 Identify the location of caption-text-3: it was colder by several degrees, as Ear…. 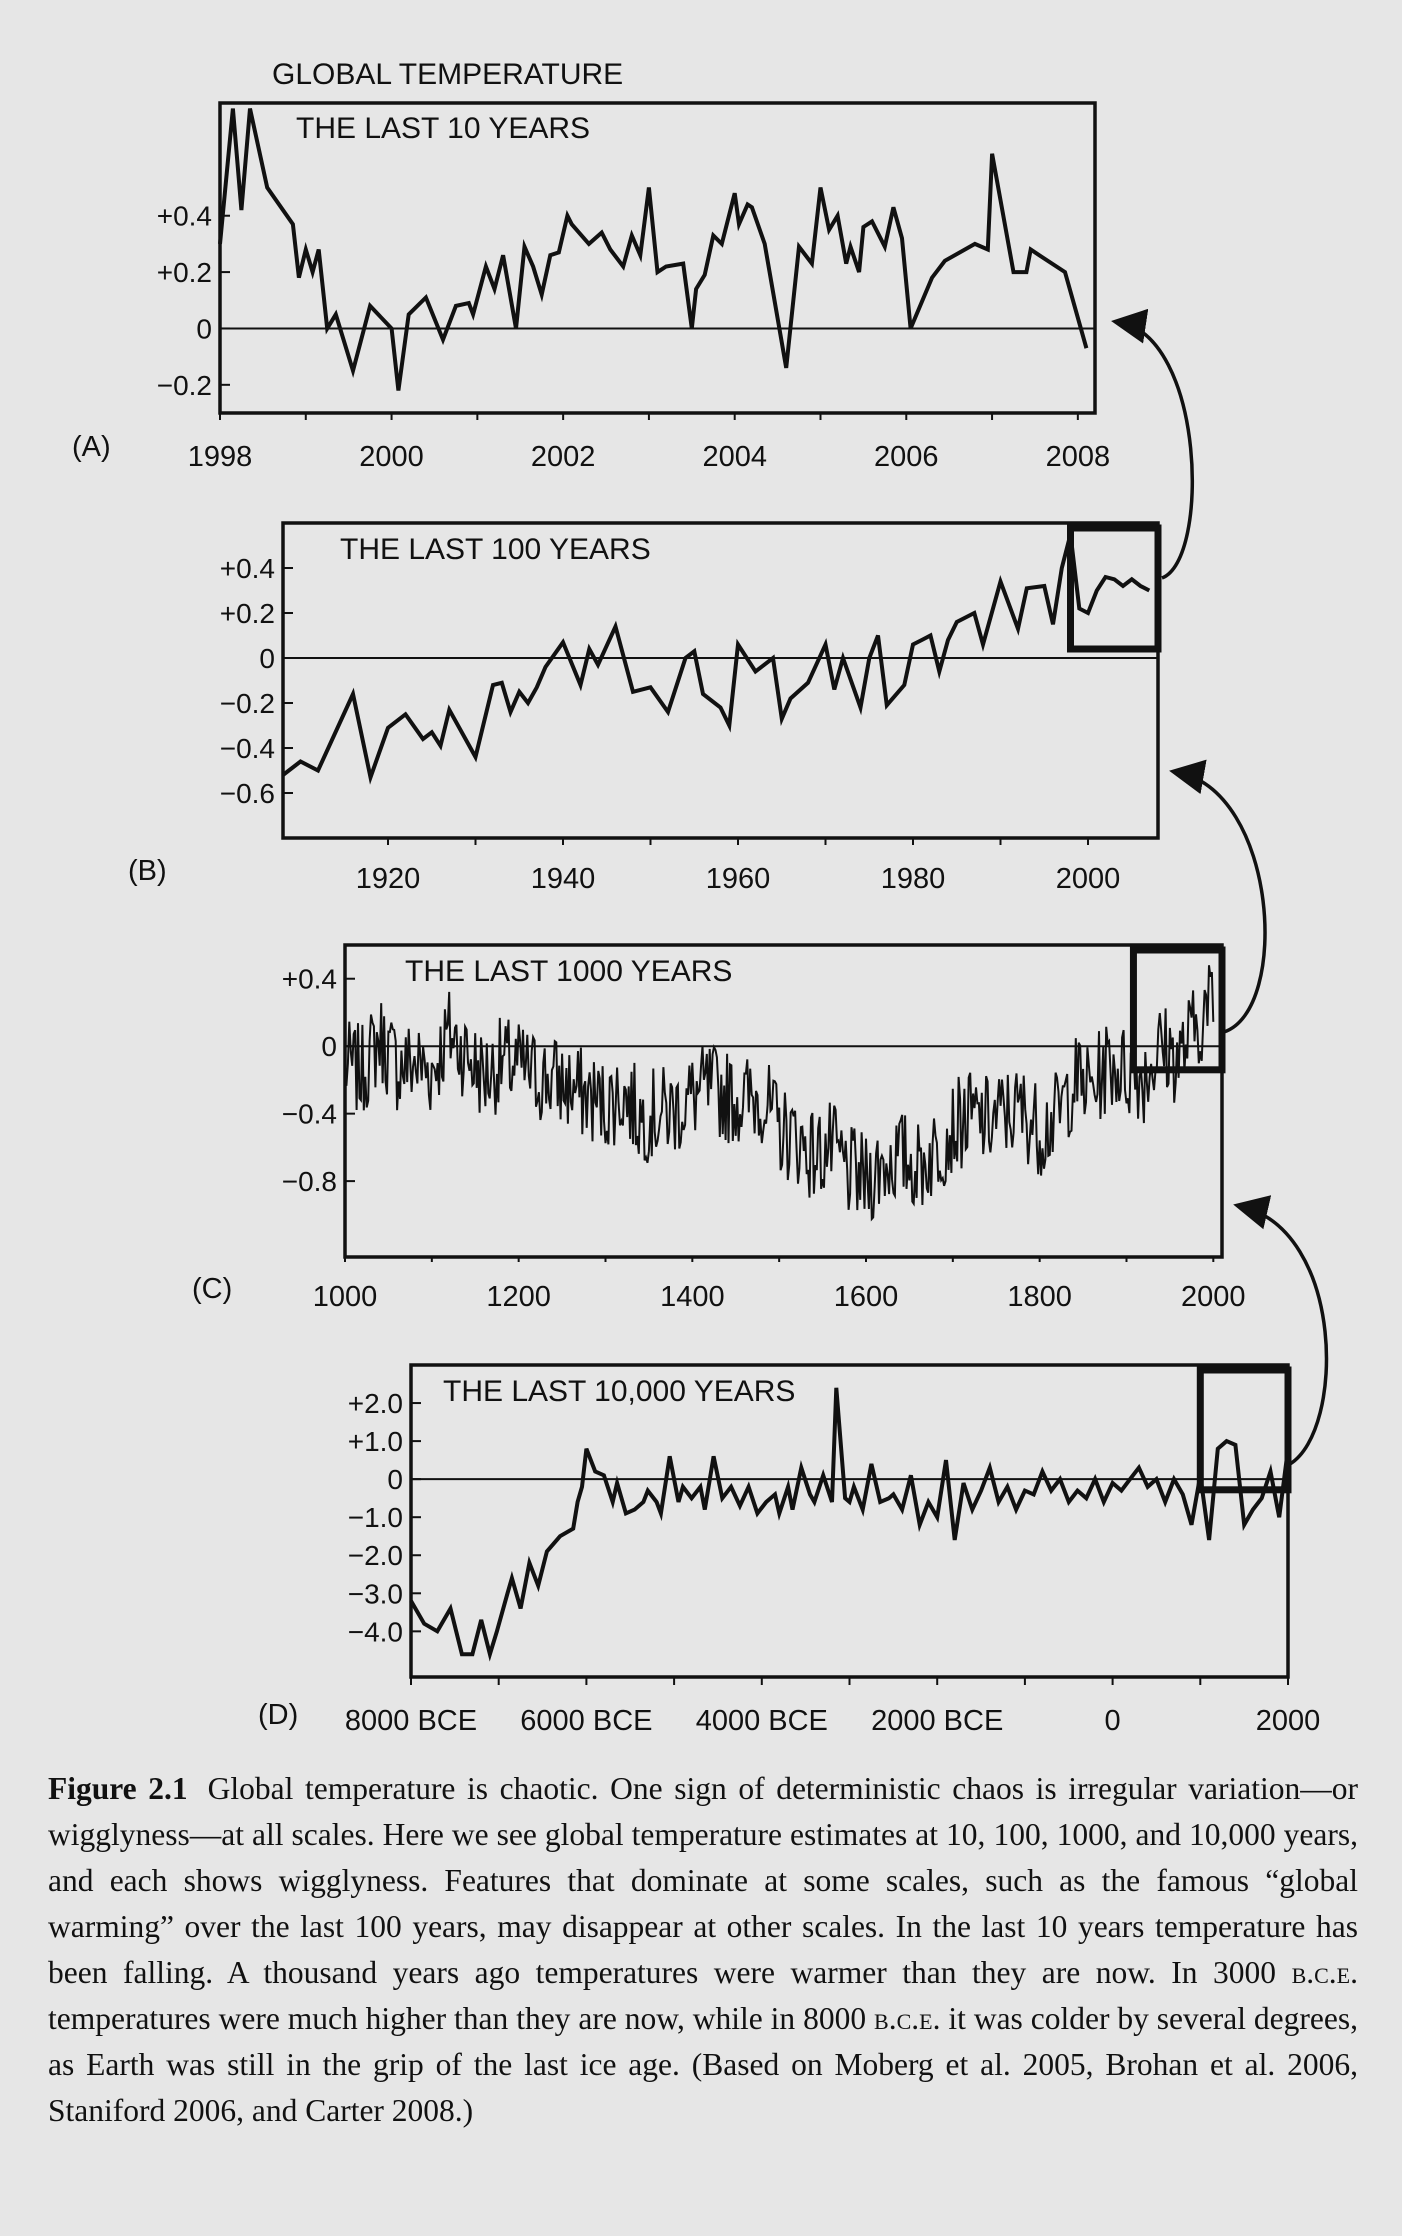
(703, 2064).